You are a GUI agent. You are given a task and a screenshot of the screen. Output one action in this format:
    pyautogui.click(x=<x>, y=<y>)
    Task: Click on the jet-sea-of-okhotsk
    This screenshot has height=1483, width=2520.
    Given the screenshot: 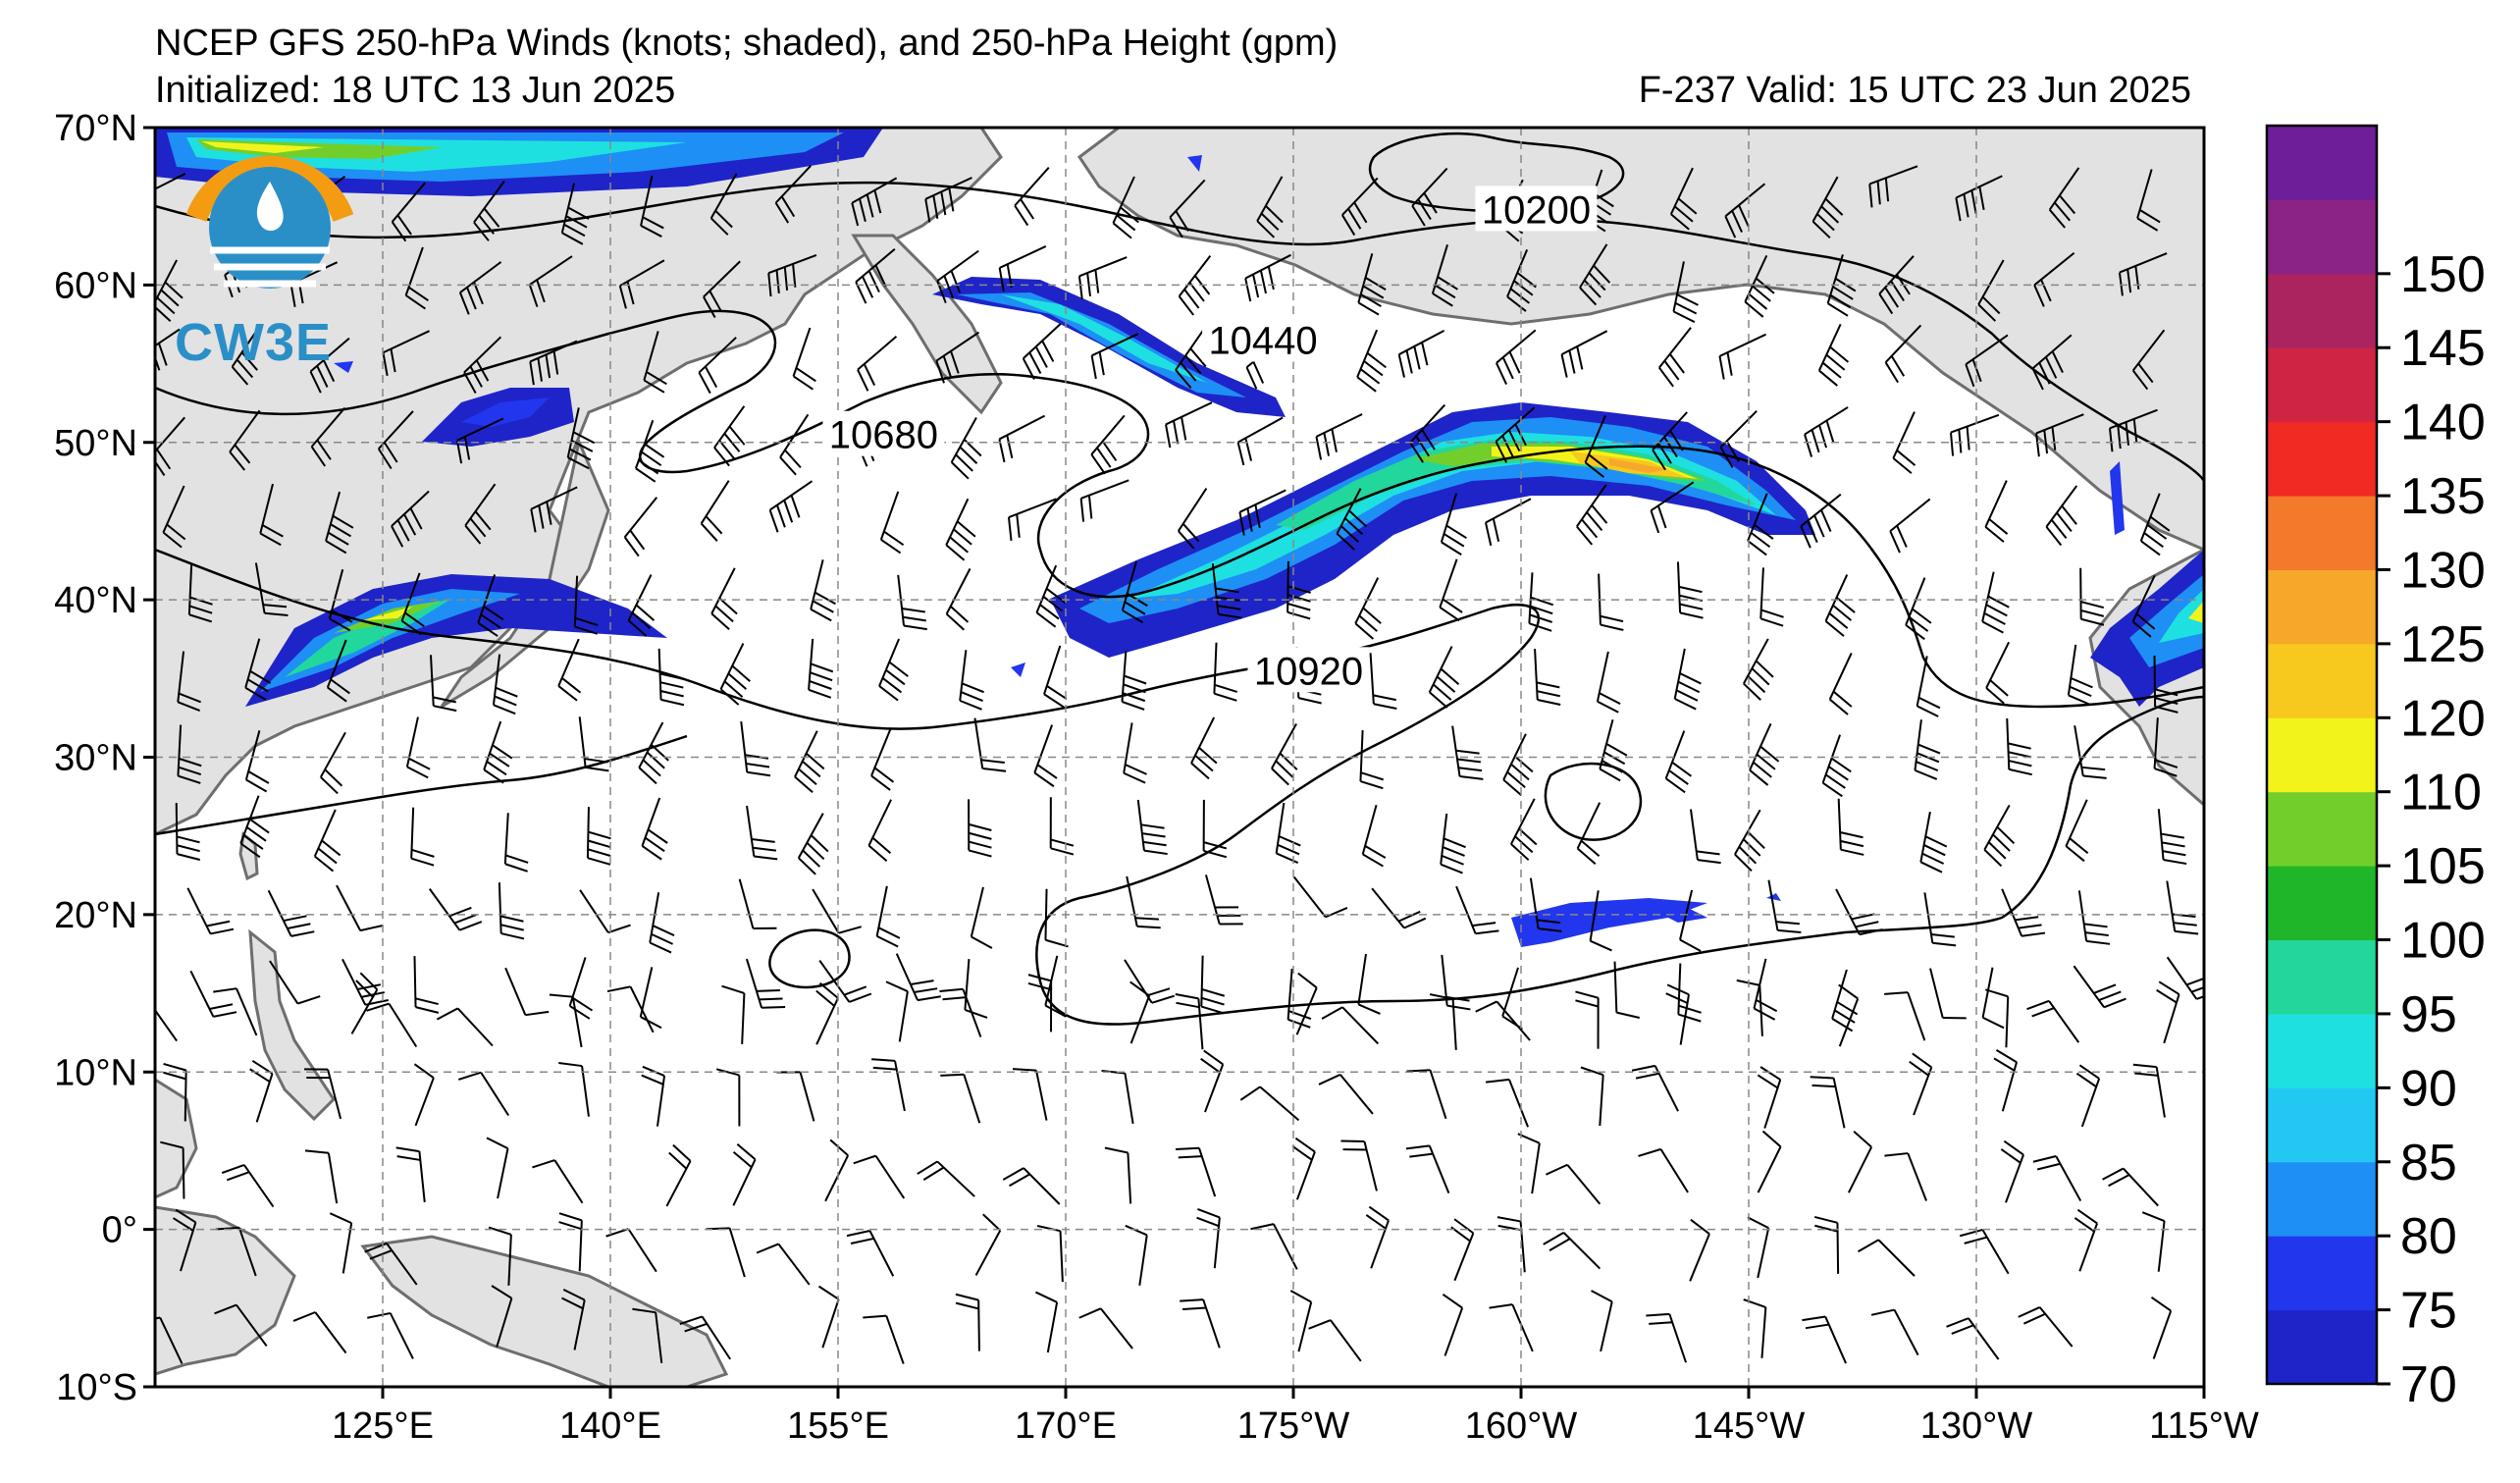 What is the action you would take?
    pyautogui.click(x=498, y=417)
    